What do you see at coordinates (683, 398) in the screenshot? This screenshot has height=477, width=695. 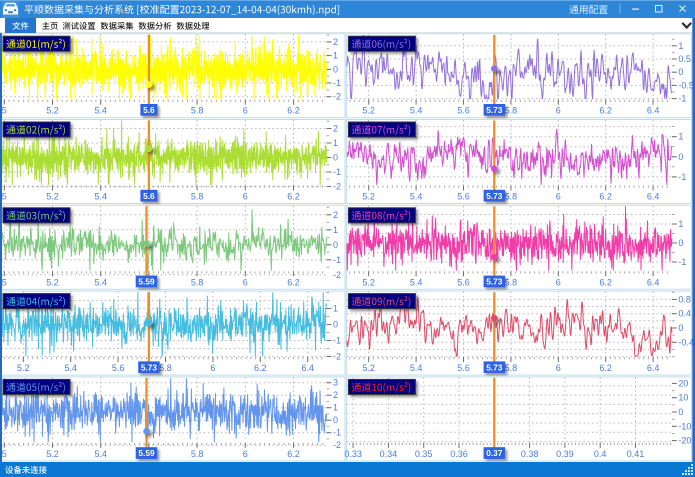 I see `svg-text: 10` at bounding box center [683, 398].